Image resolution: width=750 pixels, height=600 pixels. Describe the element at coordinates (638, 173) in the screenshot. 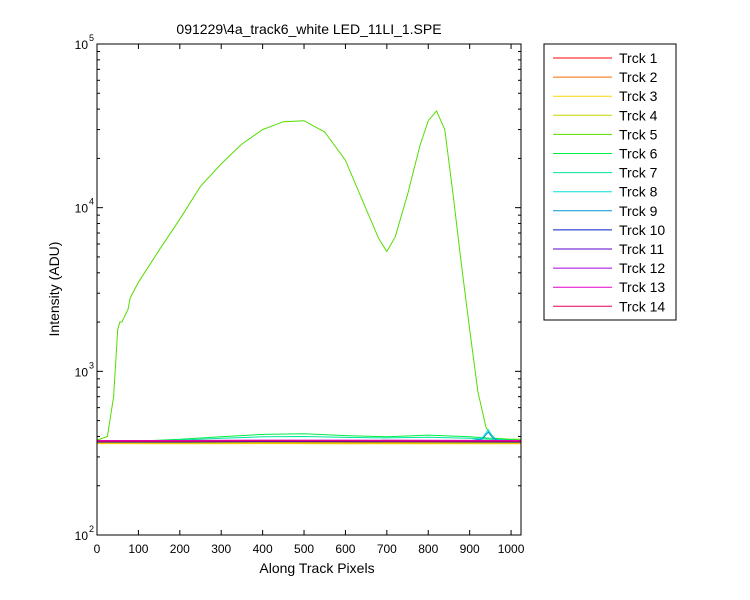

I see `legend-label-7: Trck 7` at that location.